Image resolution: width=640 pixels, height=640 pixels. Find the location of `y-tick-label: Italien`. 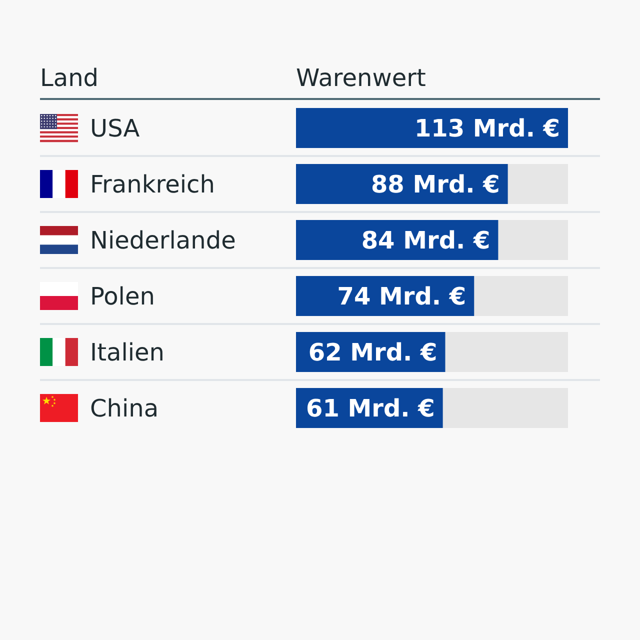

y-tick-label: Italien is located at coordinates (127, 352).